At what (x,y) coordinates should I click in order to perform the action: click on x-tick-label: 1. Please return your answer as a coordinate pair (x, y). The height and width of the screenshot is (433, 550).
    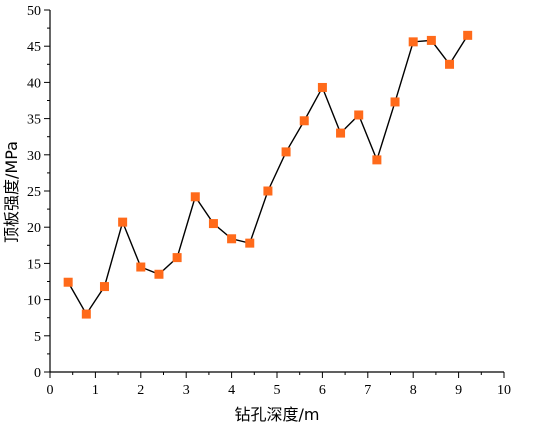
    Looking at the image, I should click on (95, 390).